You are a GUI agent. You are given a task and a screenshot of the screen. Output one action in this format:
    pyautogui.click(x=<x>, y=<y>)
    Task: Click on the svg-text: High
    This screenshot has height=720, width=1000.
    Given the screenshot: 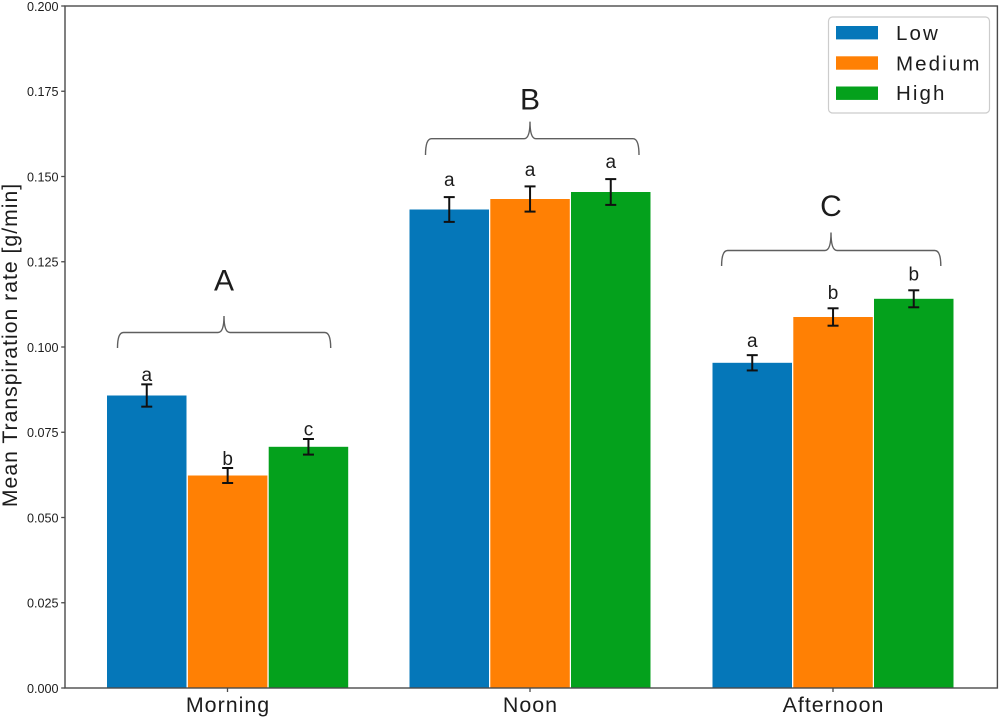 What is the action you would take?
    pyautogui.click(x=921, y=93)
    